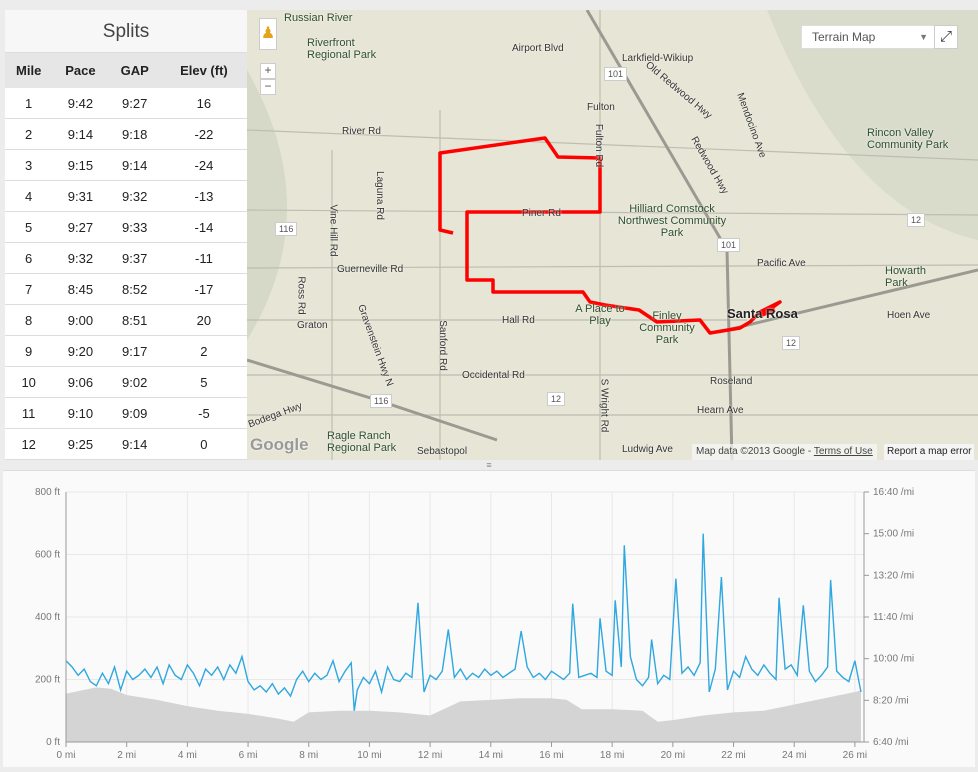  Describe the element at coordinates (134, 459) in the screenshot. I see `split-gap: 9:14` at that location.